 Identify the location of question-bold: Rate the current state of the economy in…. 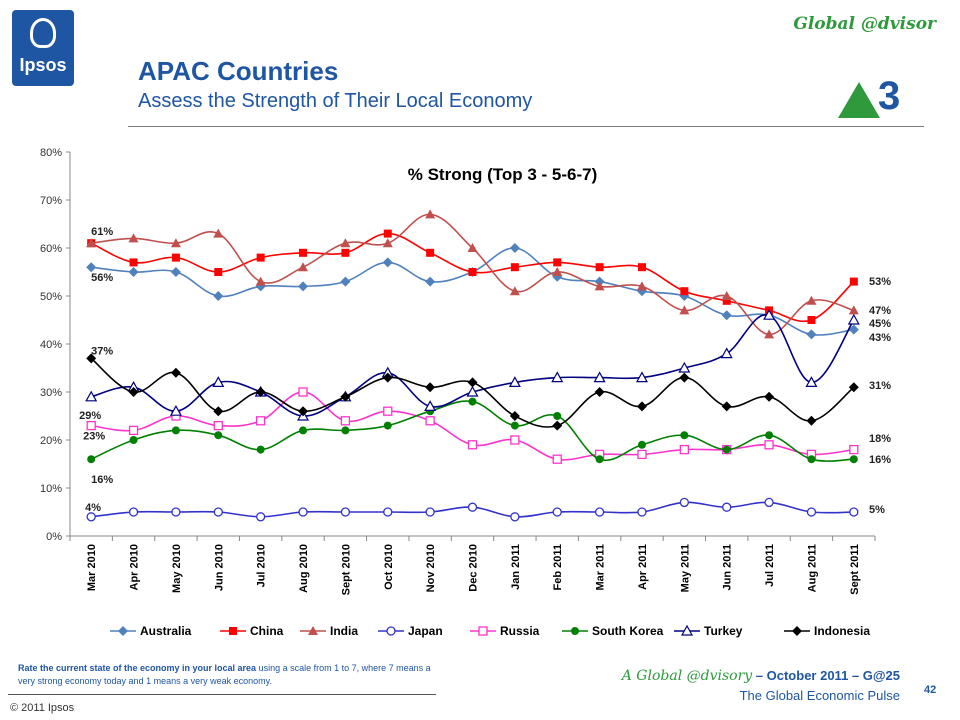
(137, 668).